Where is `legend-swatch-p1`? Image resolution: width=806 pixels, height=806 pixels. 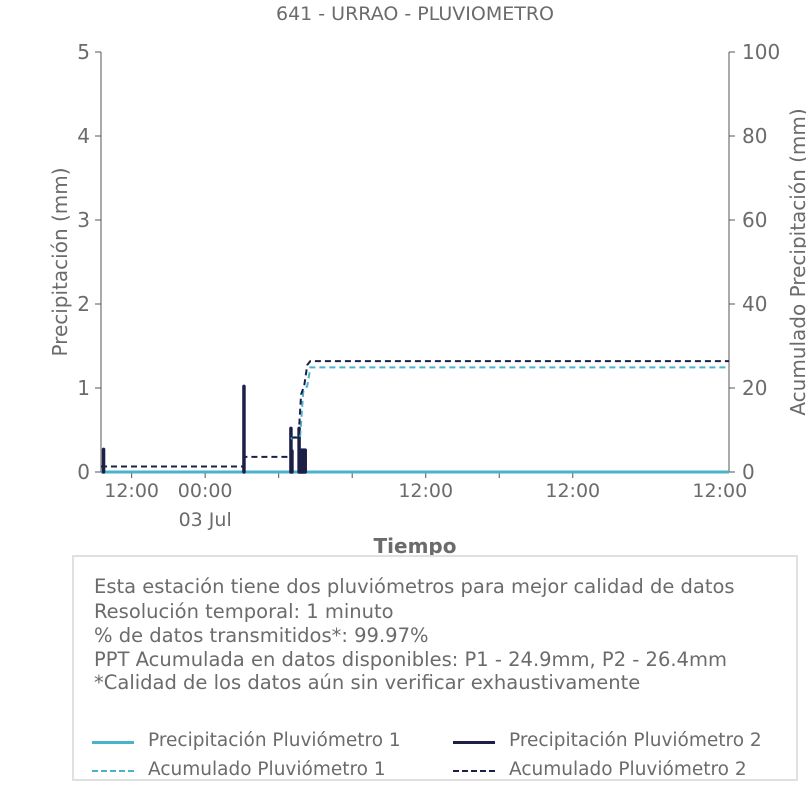
legend-swatch-p1 is located at coordinates (113, 742).